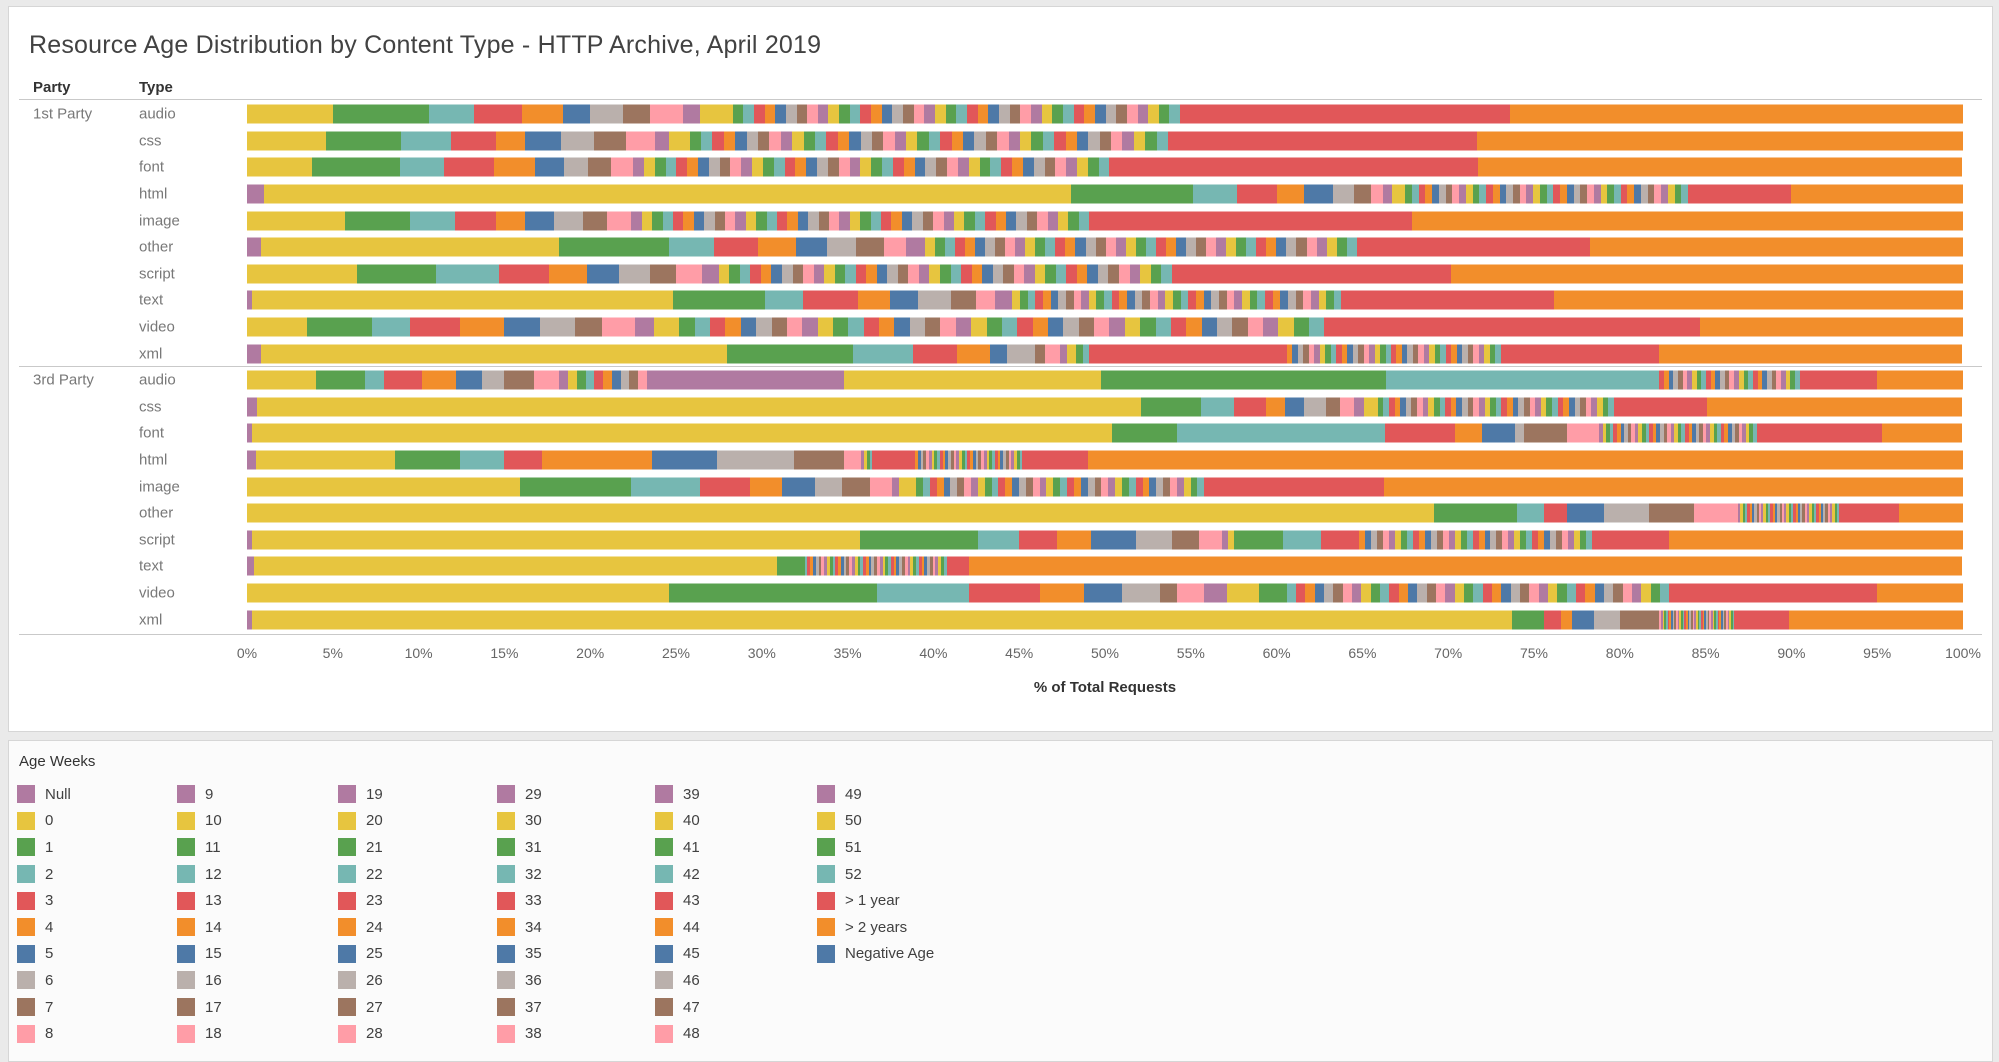 The image size is (1999, 1062). I want to click on legend-item-36: 36, so click(519, 980).